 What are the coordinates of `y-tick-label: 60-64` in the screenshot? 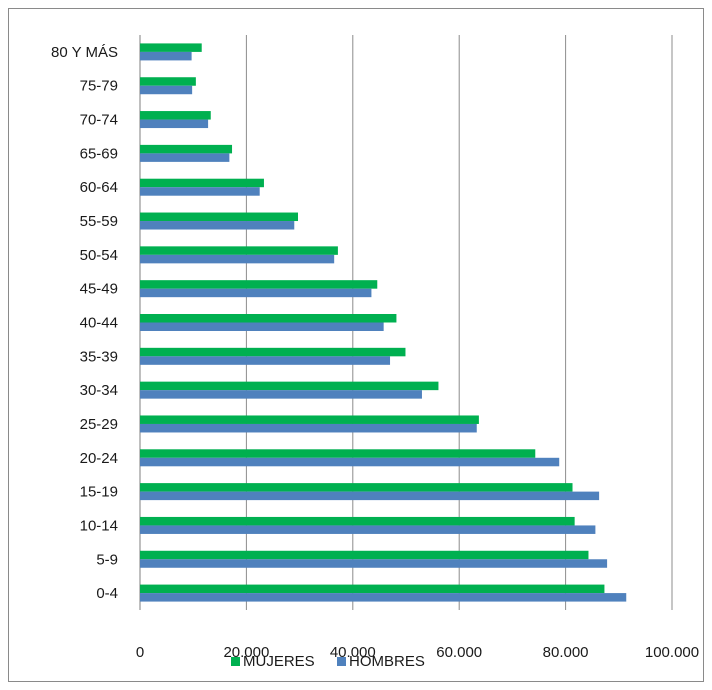 It's located at (99, 187).